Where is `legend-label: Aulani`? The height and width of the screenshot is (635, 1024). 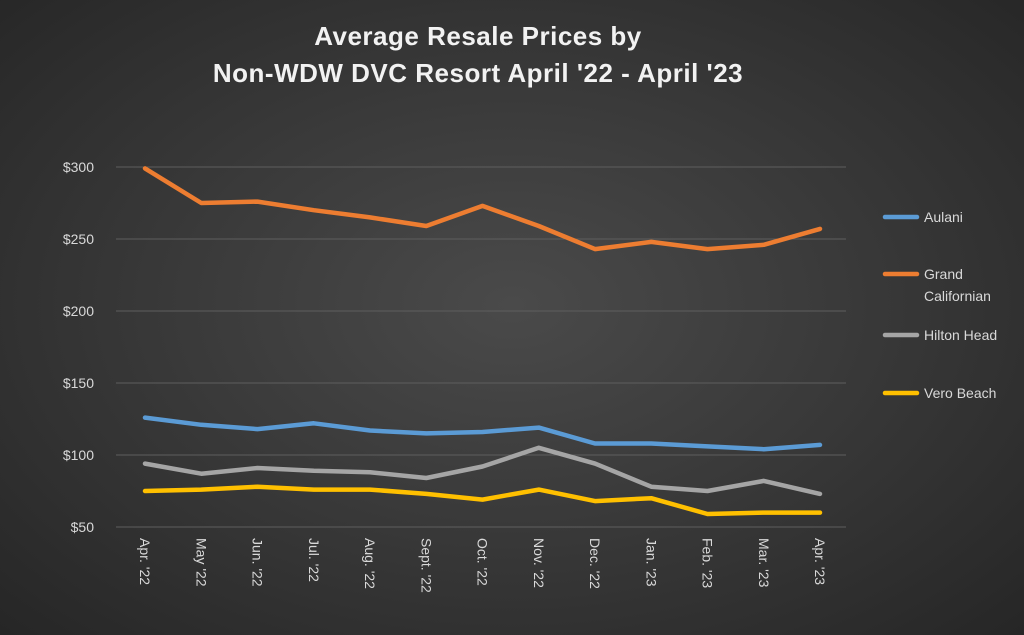
legend-label: Aulani is located at coordinates (943, 217).